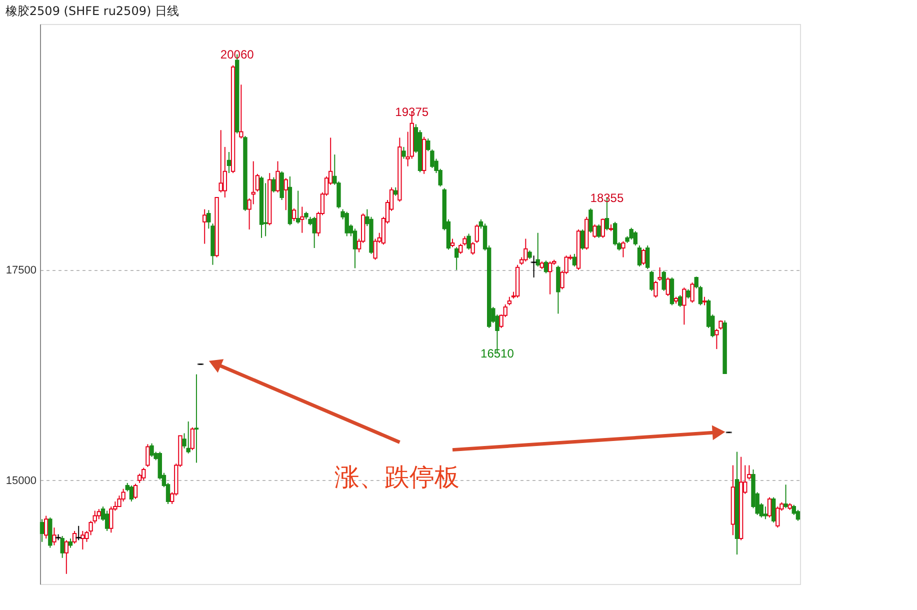 Image resolution: width=917 pixels, height=610 pixels. I want to click on annotation: 18355, so click(607, 197).